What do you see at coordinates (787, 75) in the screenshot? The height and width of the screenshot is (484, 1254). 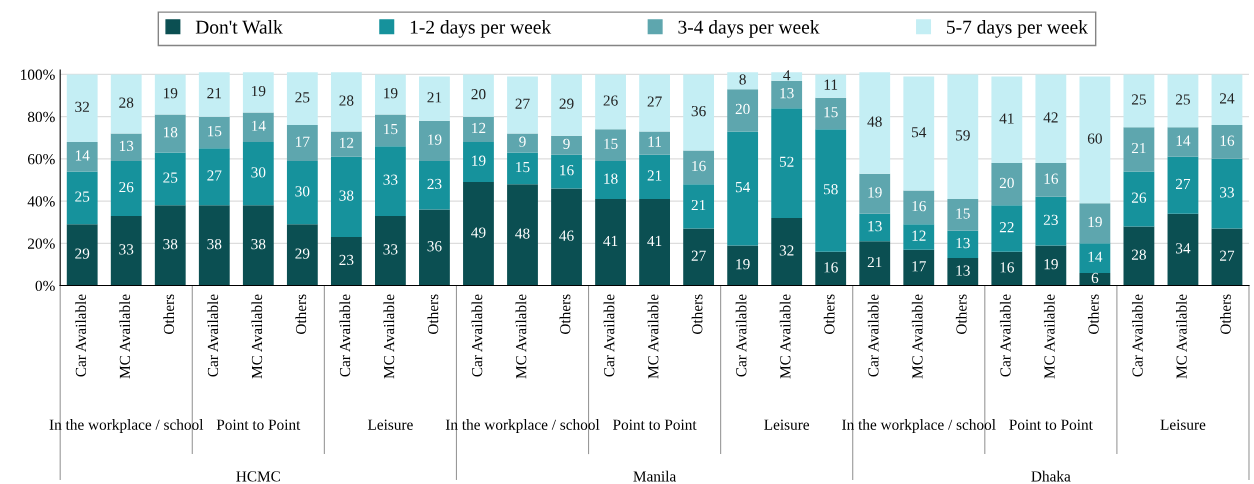 I see `data-label: 4` at bounding box center [787, 75].